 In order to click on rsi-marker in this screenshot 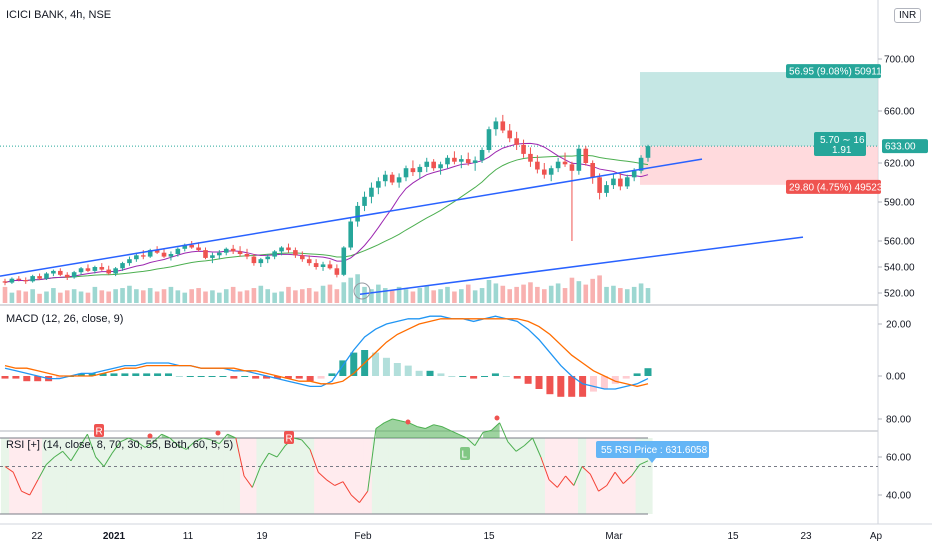, I will do `click(465, 453)`.